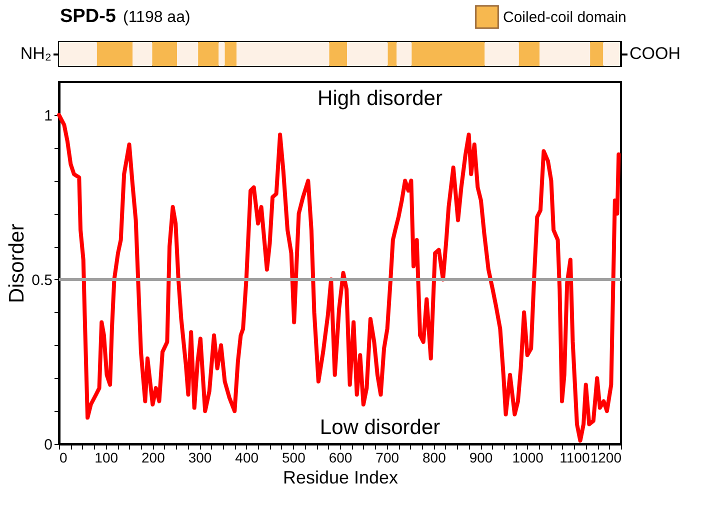  What do you see at coordinates (380, 427) in the screenshot?
I see `annotation: Low disorder` at bounding box center [380, 427].